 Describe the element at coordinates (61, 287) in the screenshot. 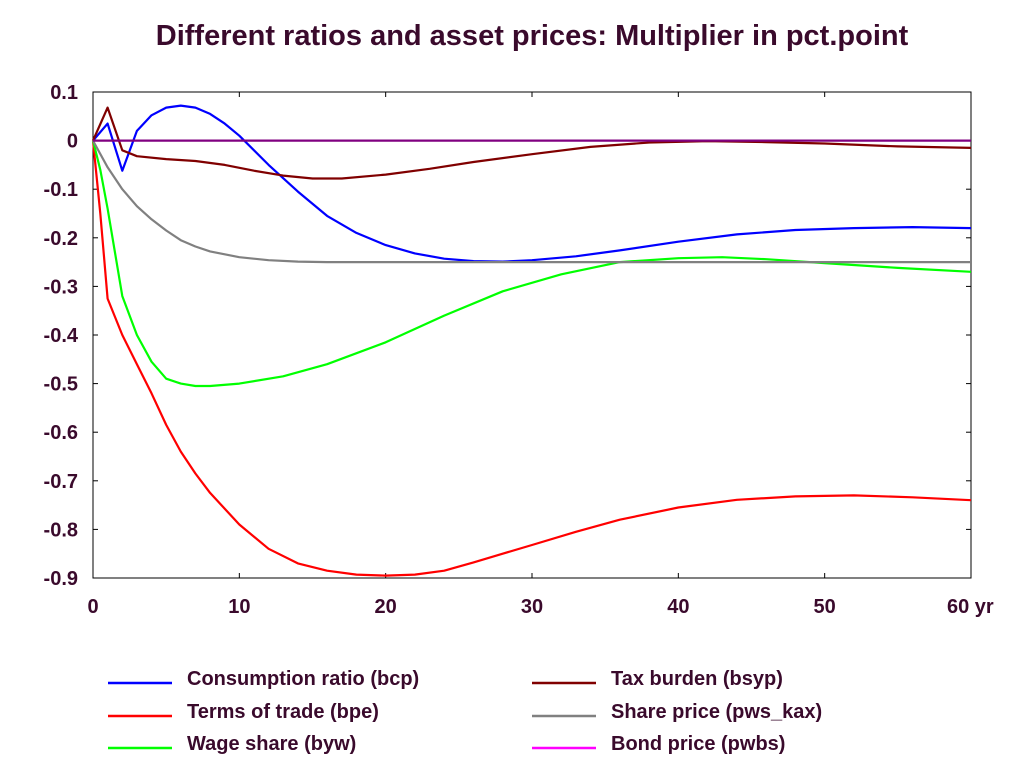

I see `y-tick-label: -0.3` at that location.